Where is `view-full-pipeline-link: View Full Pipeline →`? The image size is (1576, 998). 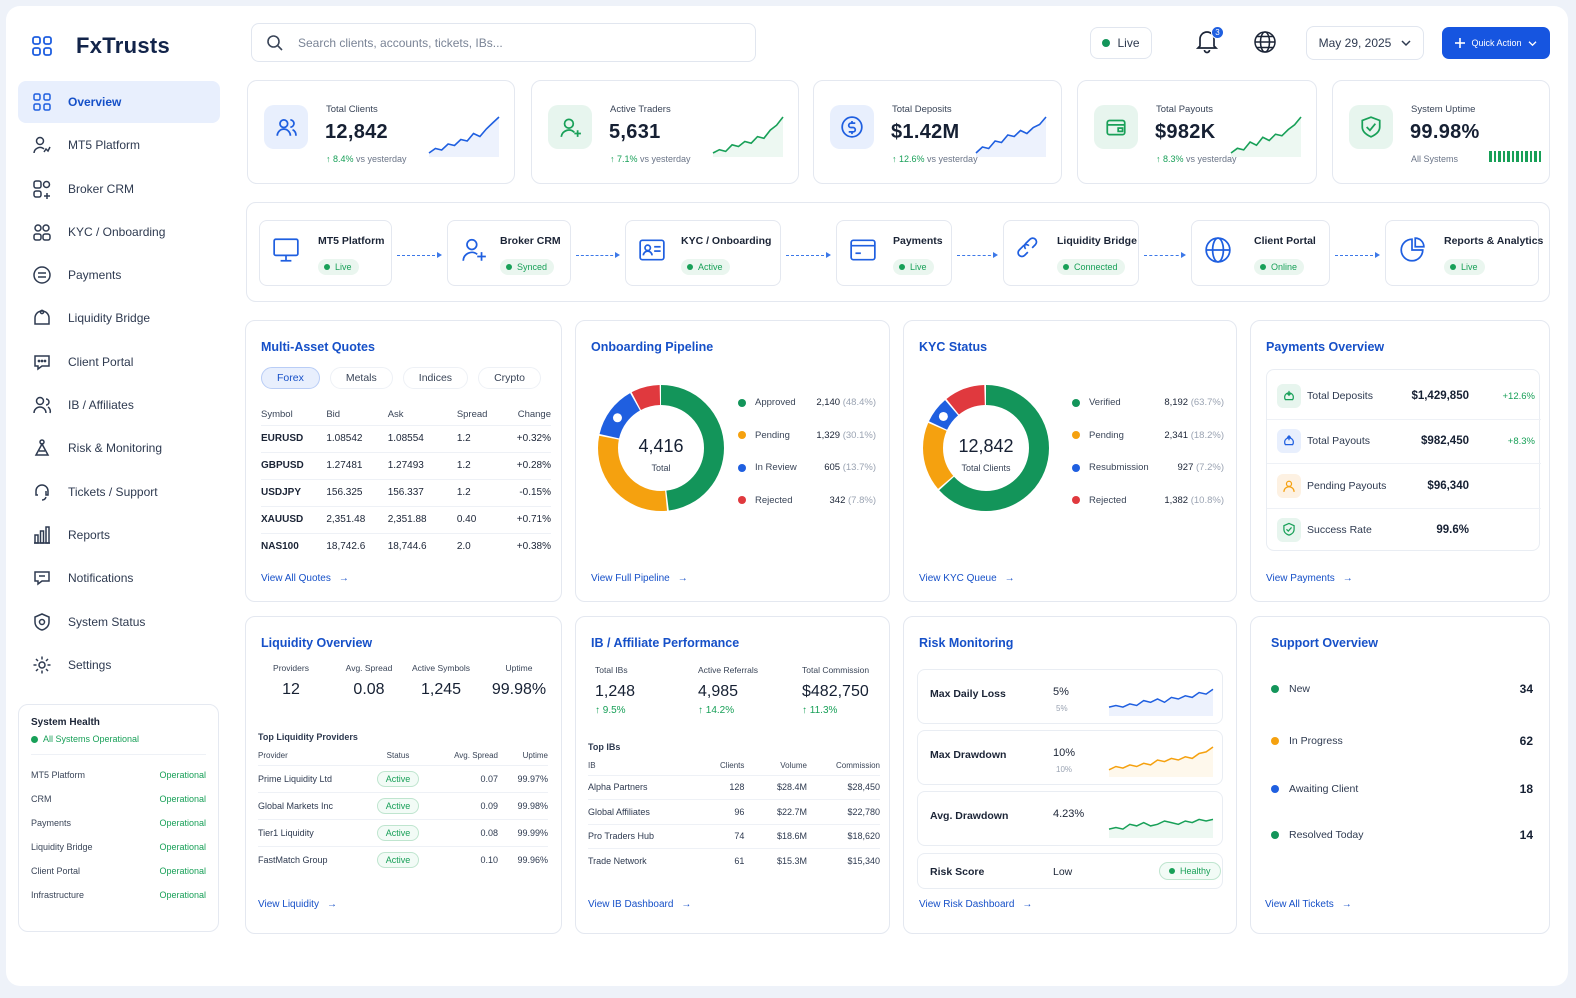 view-full-pipeline-link: View Full Pipeline → is located at coordinates (639, 578).